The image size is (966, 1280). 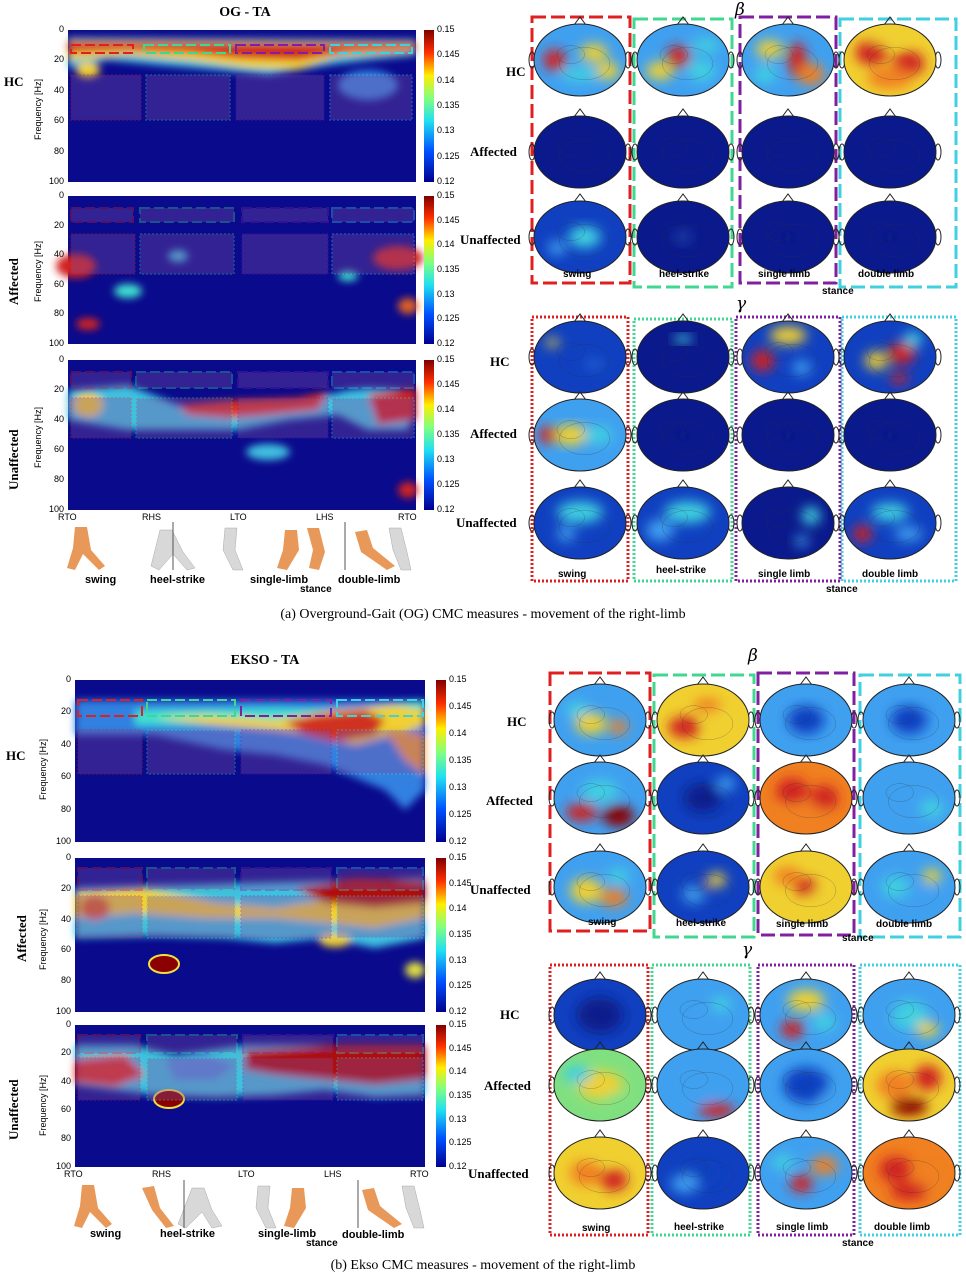 What do you see at coordinates (429, 435) in the screenshot?
I see `colorbar-a-unaffected` at bounding box center [429, 435].